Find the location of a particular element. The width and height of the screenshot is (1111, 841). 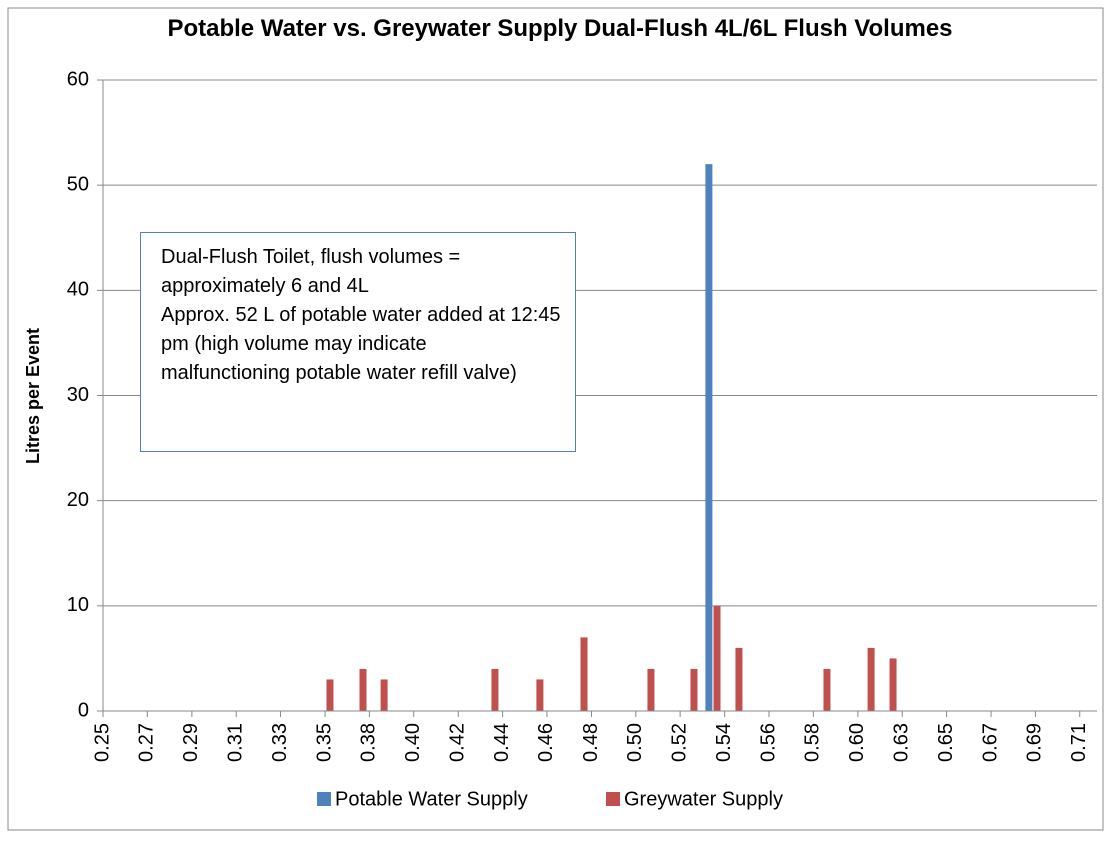

x-tick-label: 0.52 is located at coordinates (679, 742).